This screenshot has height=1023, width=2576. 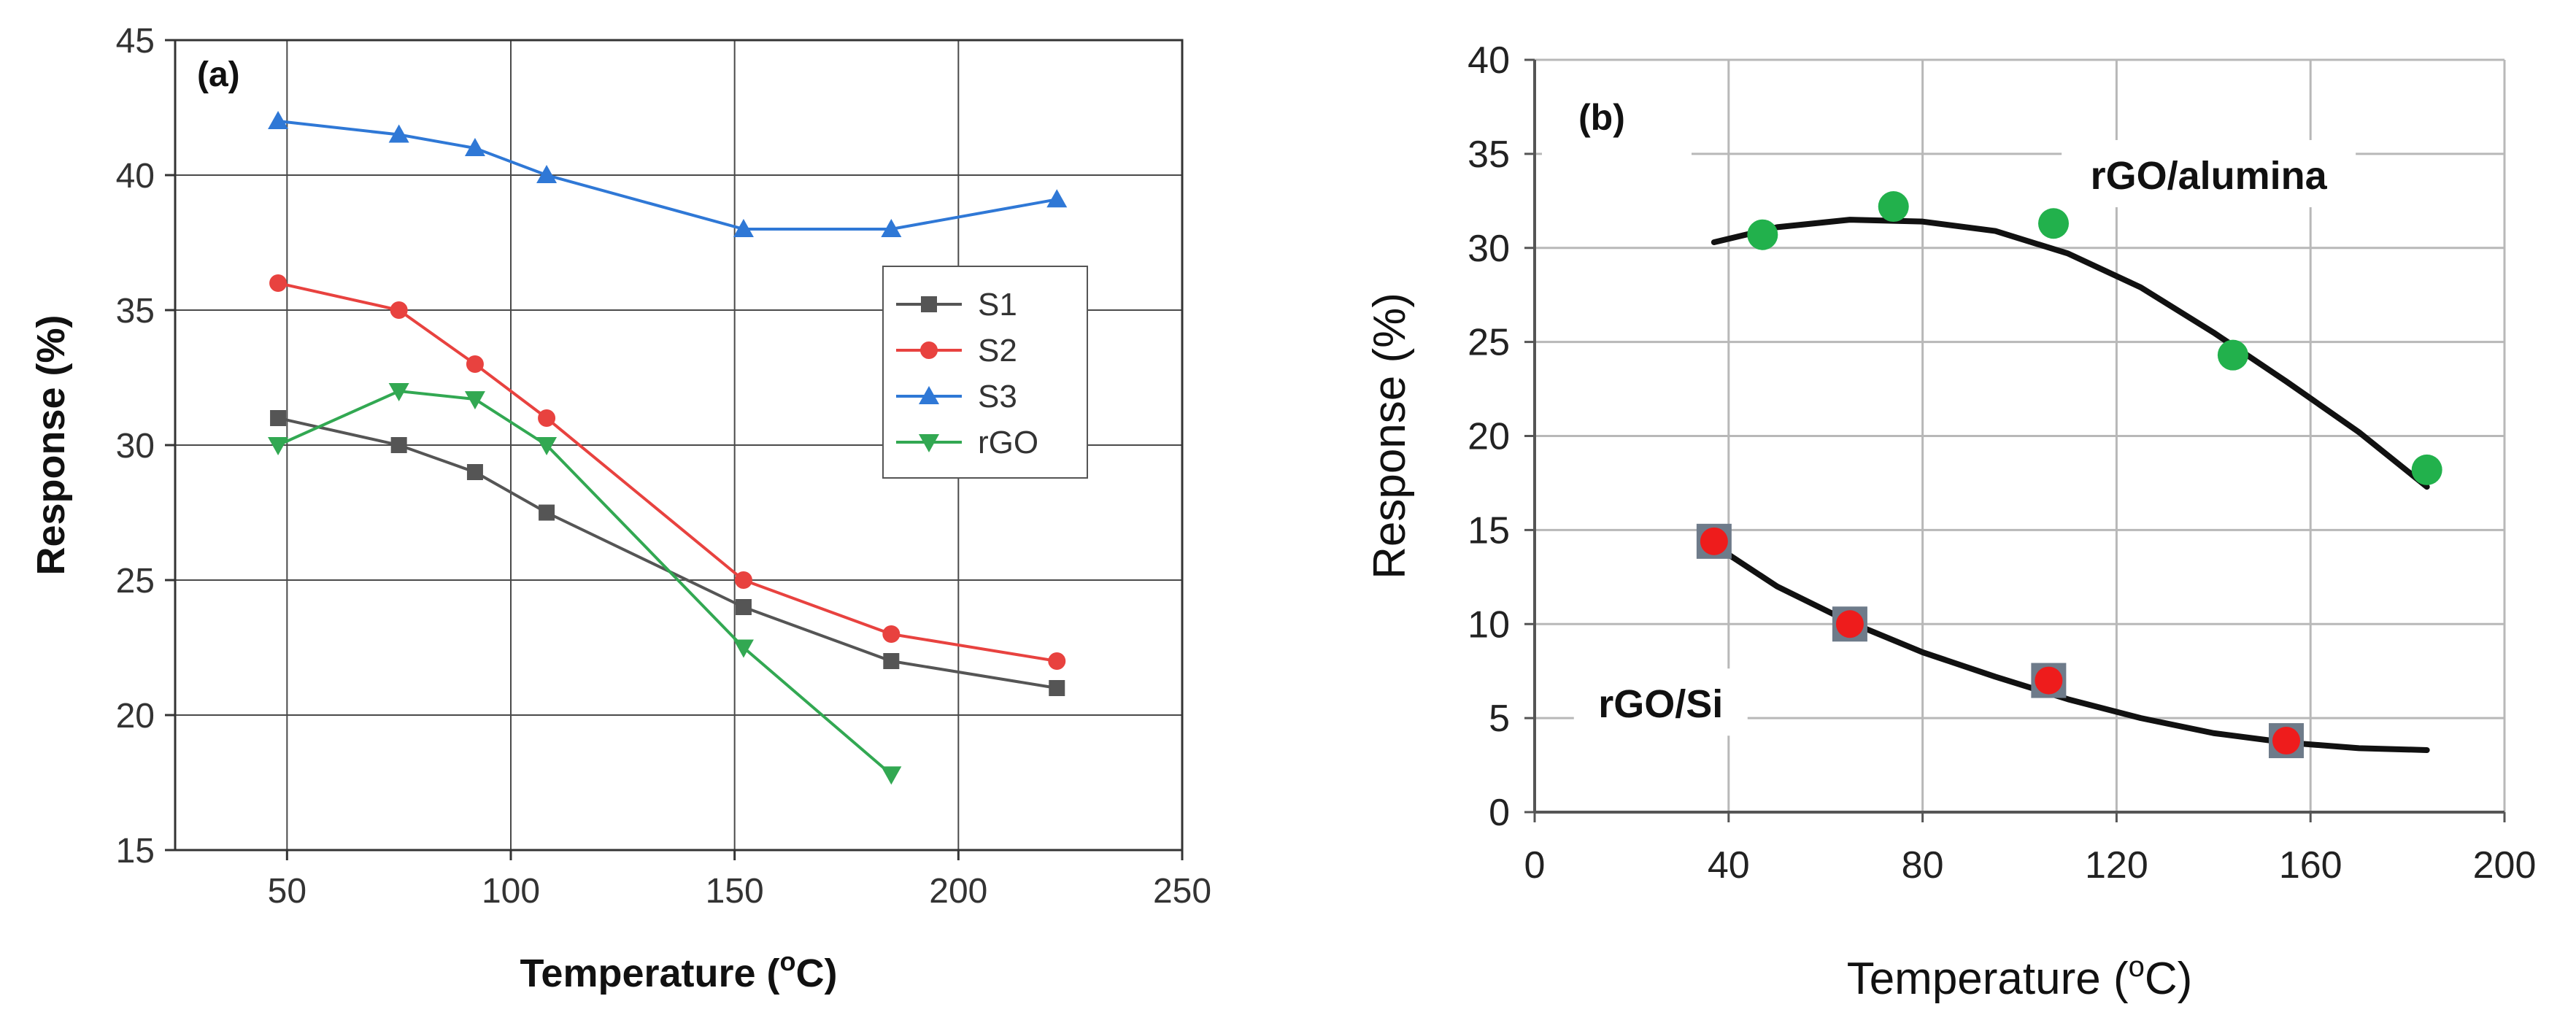 What do you see at coordinates (929, 350) in the screenshot?
I see `legend-marker-S2` at bounding box center [929, 350].